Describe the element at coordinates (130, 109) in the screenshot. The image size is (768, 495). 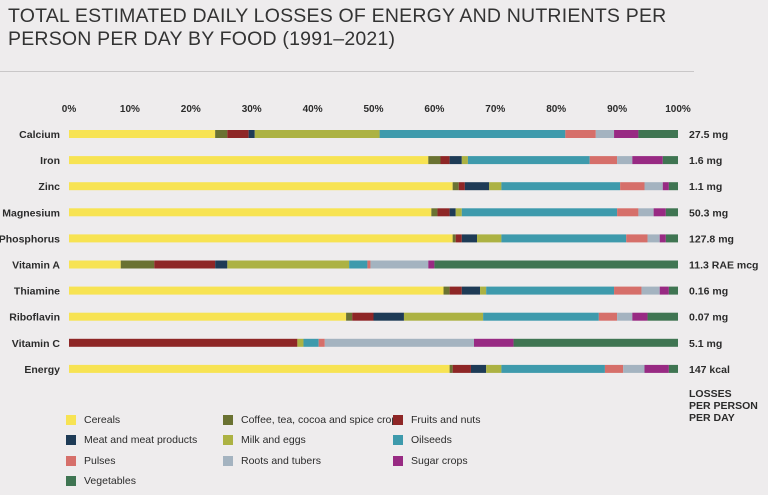
I see `x-tick-label: 10%` at that location.